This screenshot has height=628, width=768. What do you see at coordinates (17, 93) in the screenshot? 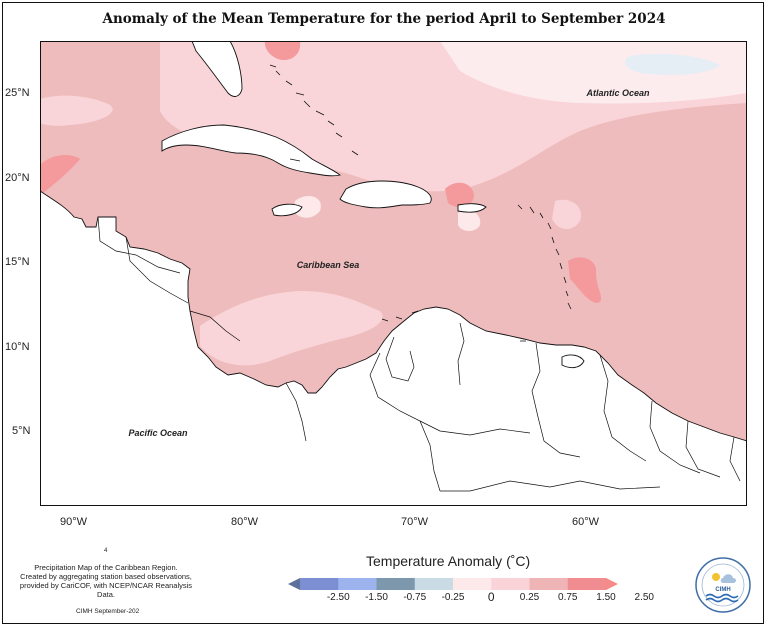
I see `y-tick-label: 25°N` at bounding box center [17, 93].